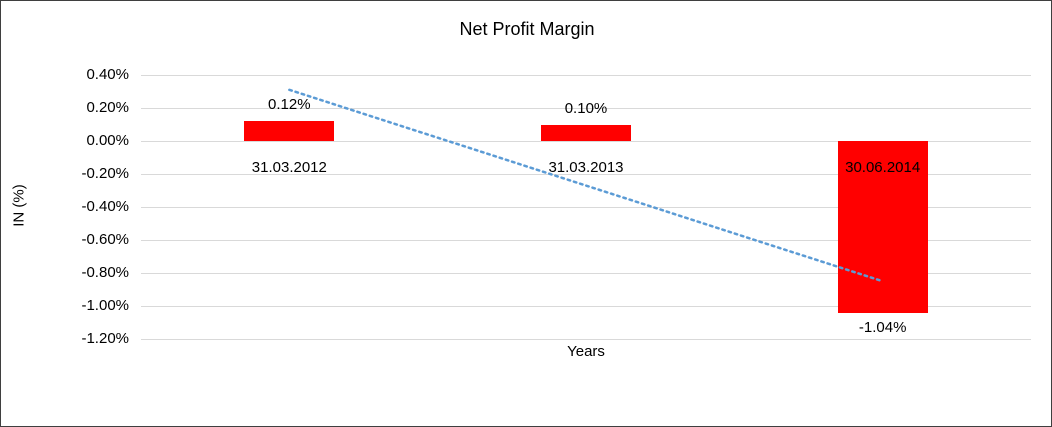 The image size is (1052, 427). What do you see at coordinates (19, 205) in the screenshot?
I see `y-axis-title: IN (%)` at bounding box center [19, 205].